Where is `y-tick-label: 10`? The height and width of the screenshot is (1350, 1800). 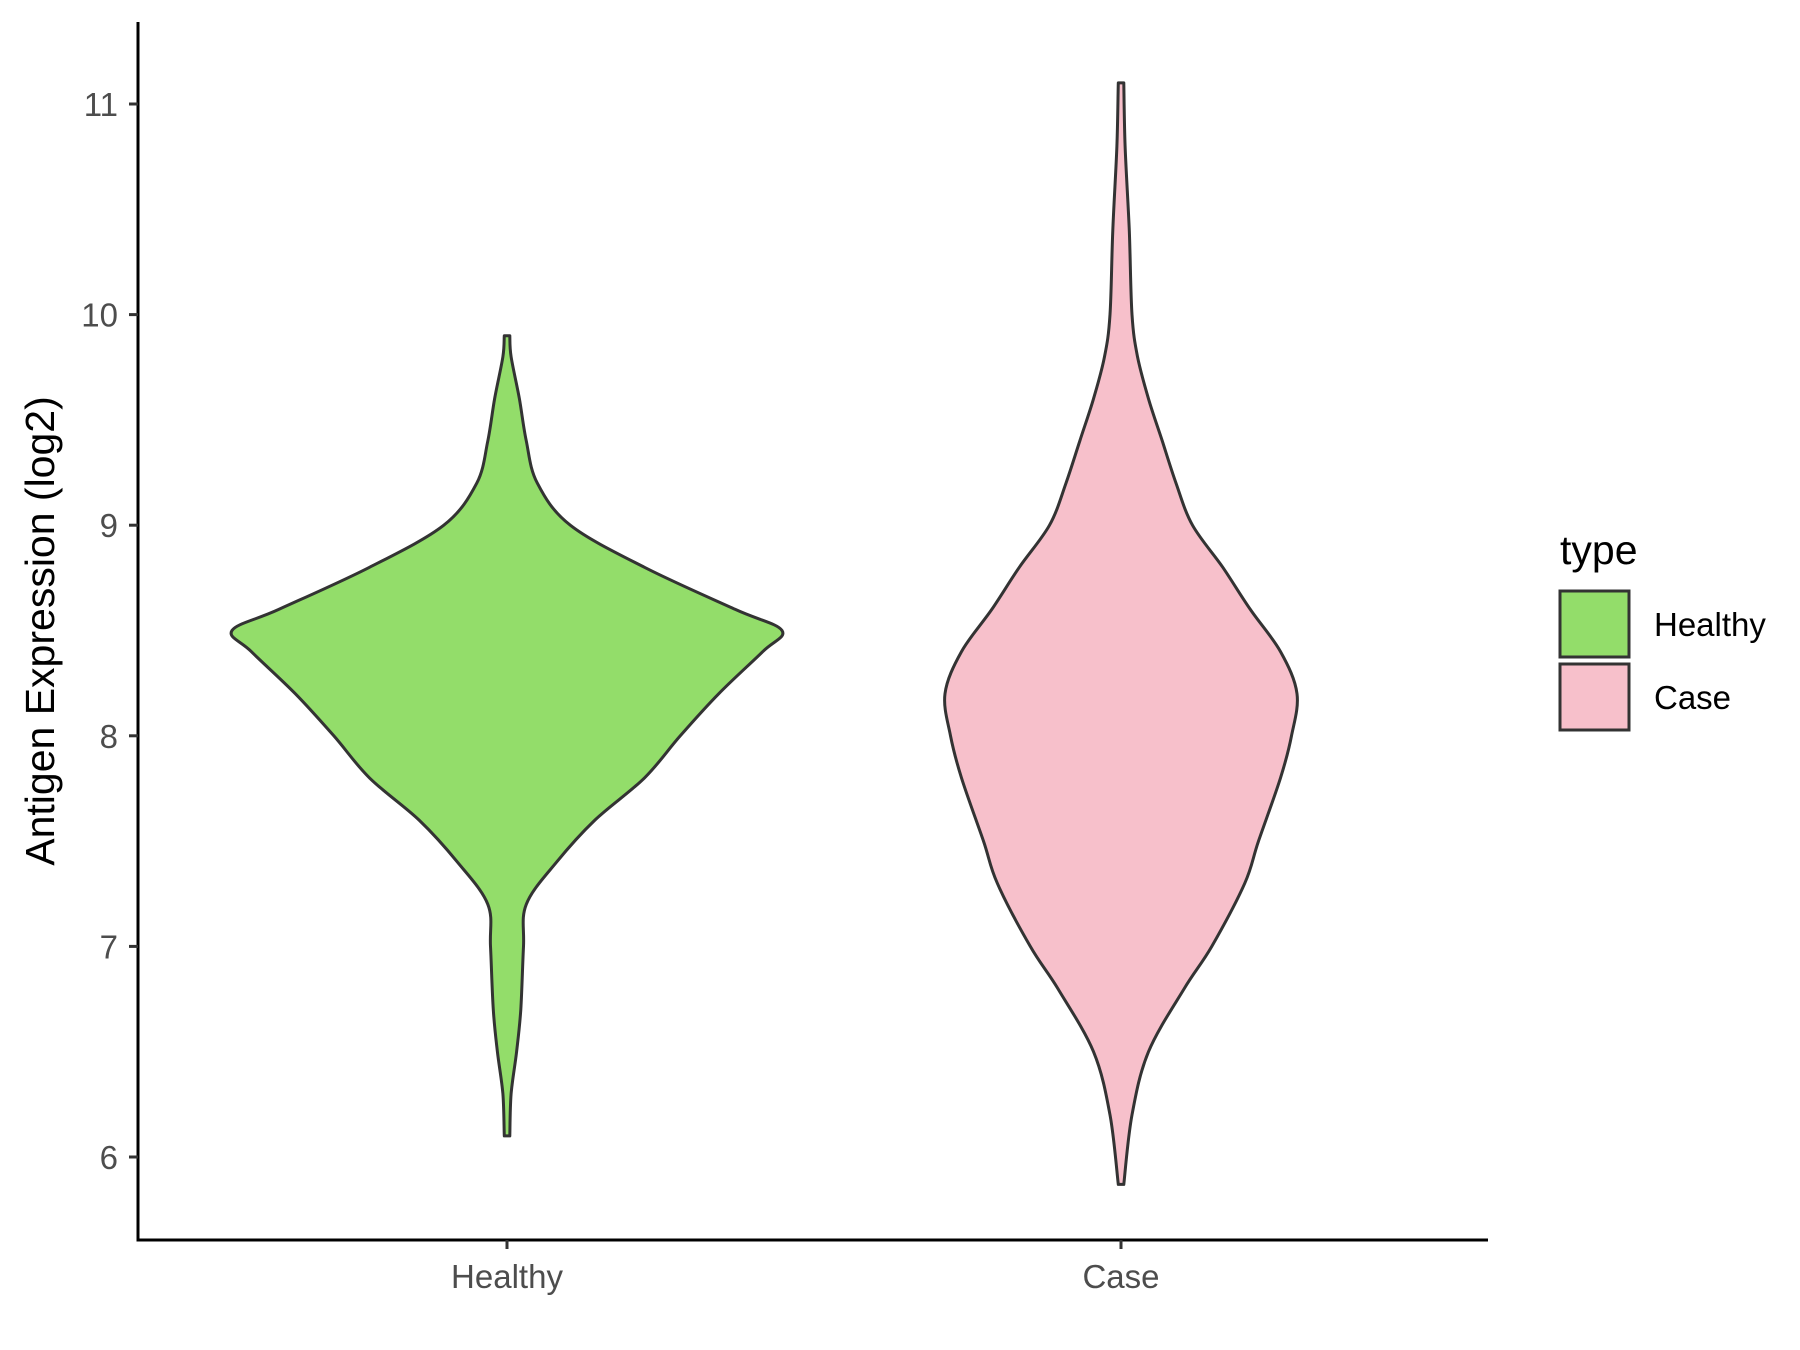 y-tick-label: 10 is located at coordinates (99, 315).